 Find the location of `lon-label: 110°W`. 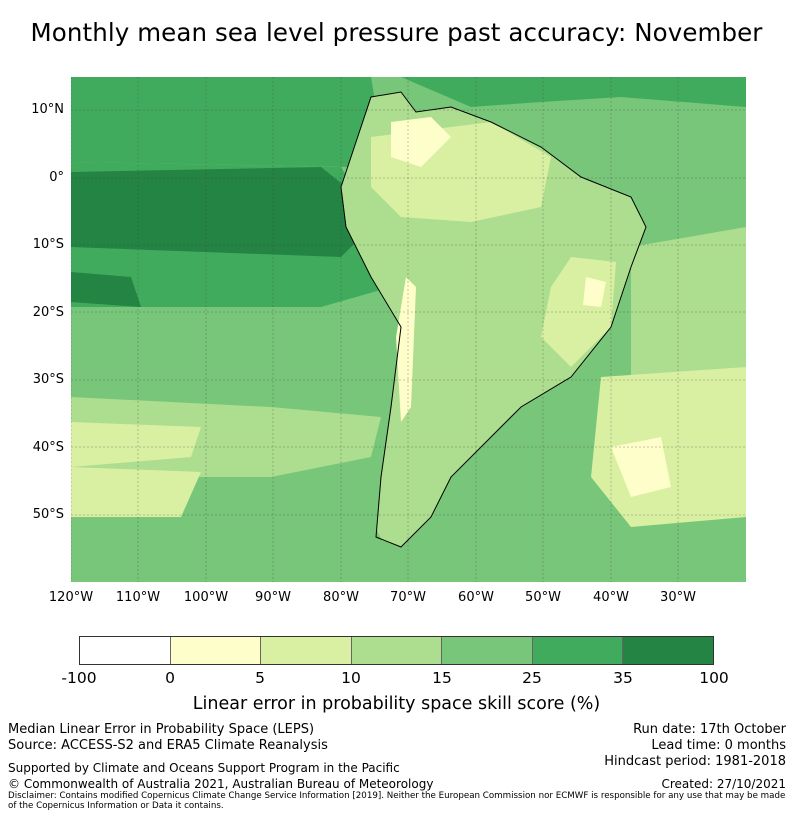

lon-label: 110°W is located at coordinates (138, 597).